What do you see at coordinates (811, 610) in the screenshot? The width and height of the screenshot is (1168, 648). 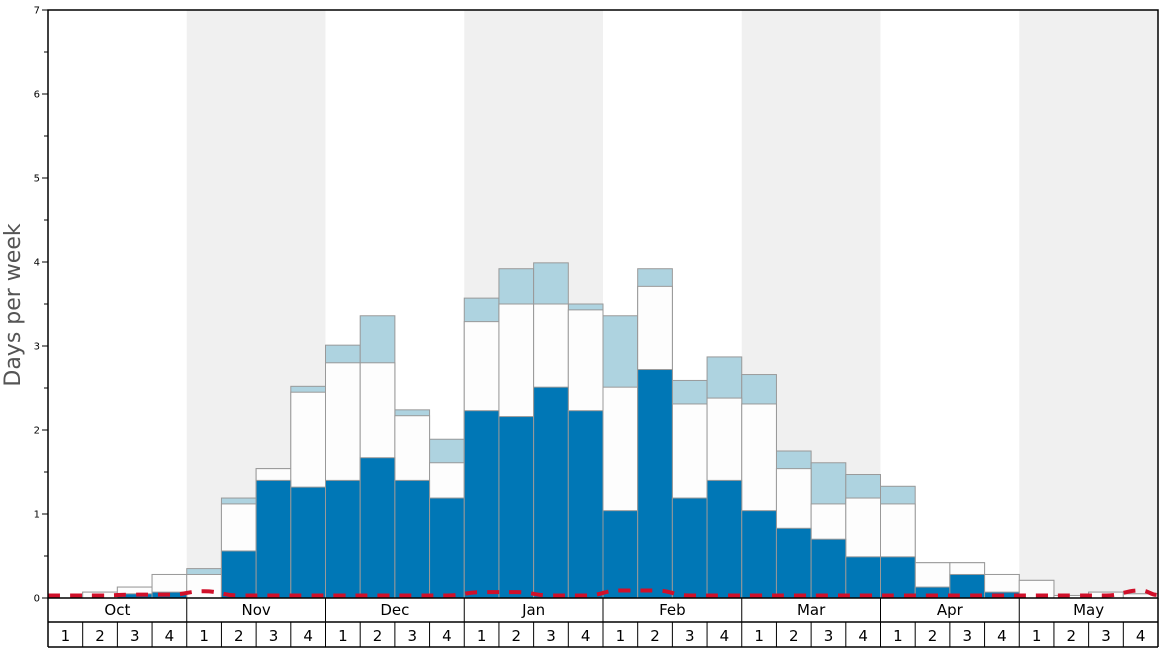 I see `month-label: Mar` at bounding box center [811, 610].